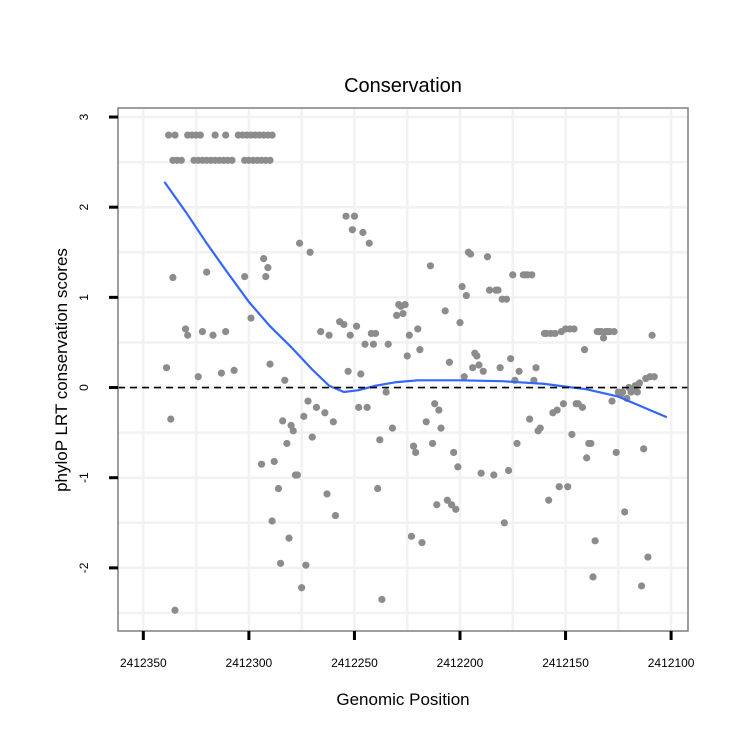 The image size is (750, 750). Describe the element at coordinates (84, 297) in the screenshot. I see `y-tick-label: 1` at that location.